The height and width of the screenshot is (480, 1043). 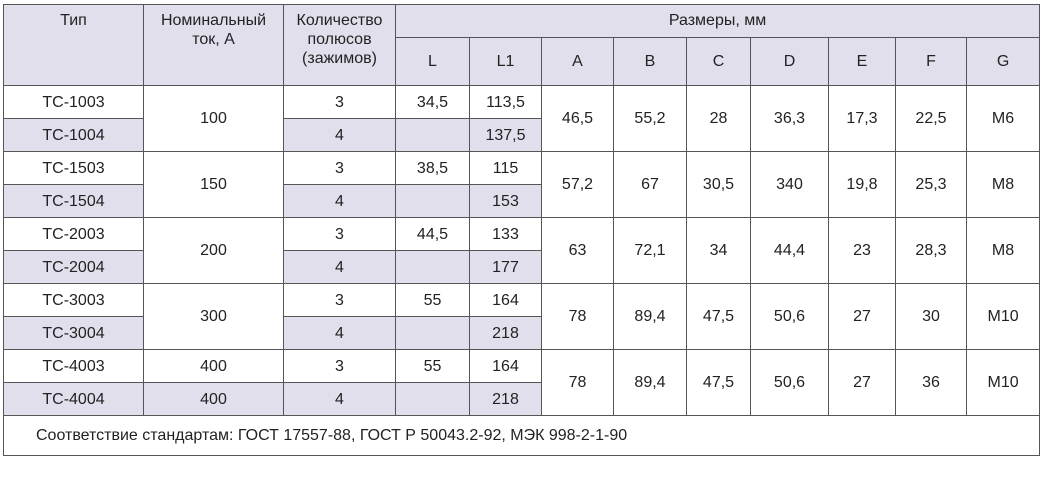 I want to click on l1-cell: 115, so click(x=505, y=168).